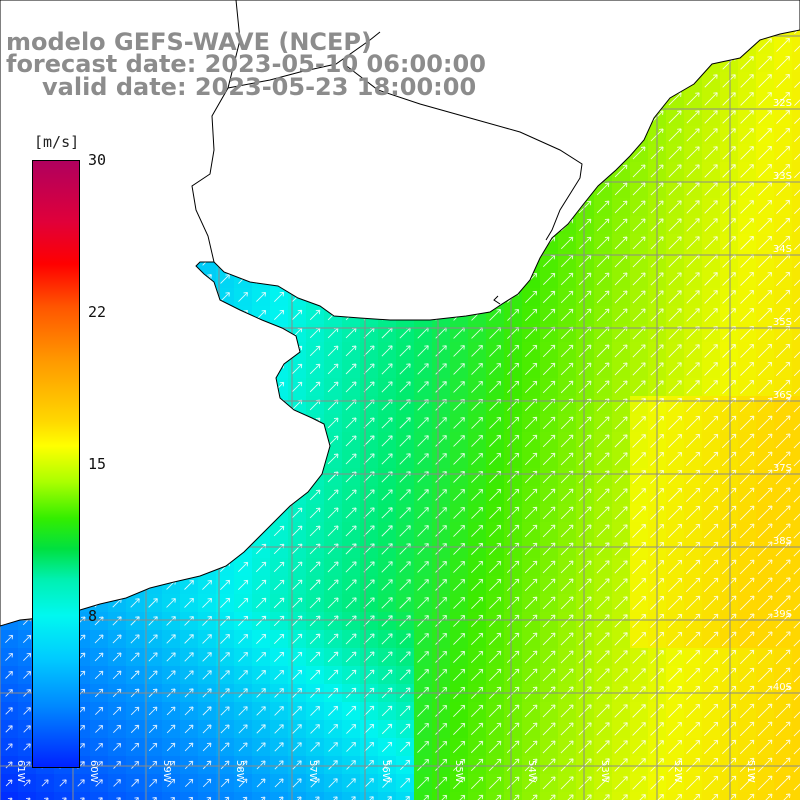  I want to click on longitude-label: 55W, so click(458, 771).